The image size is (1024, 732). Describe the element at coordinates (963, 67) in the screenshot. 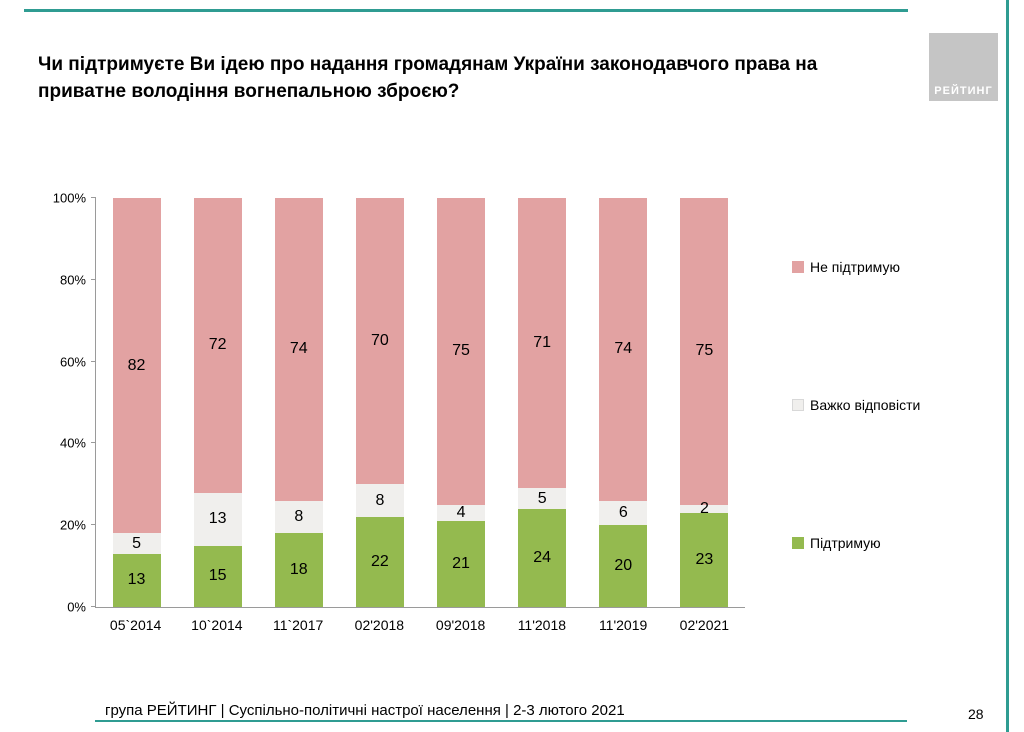

I see `rating-group-logo: РЕЙТИНГ` at that location.